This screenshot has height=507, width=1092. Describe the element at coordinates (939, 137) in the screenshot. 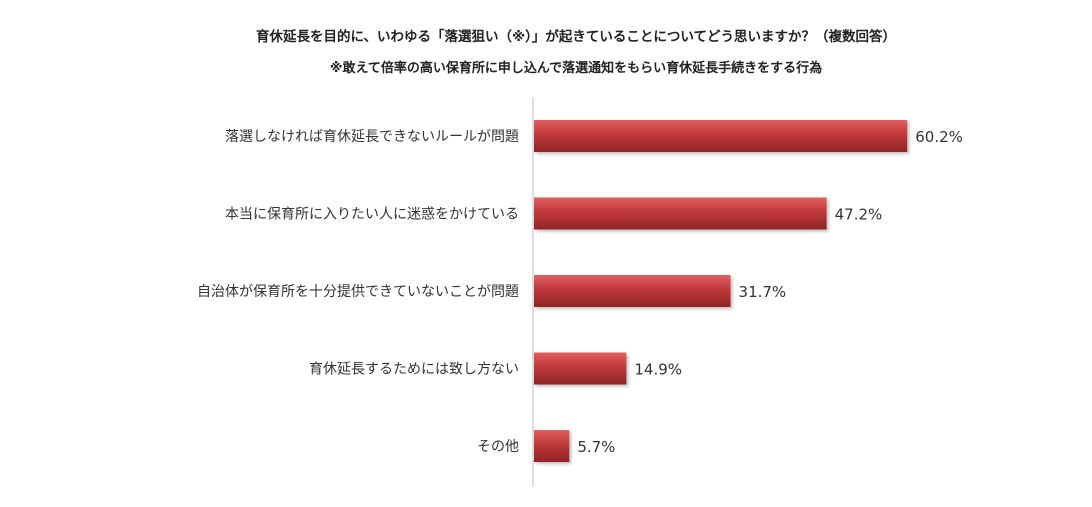

I see `data-label: 60.2%` at that location.